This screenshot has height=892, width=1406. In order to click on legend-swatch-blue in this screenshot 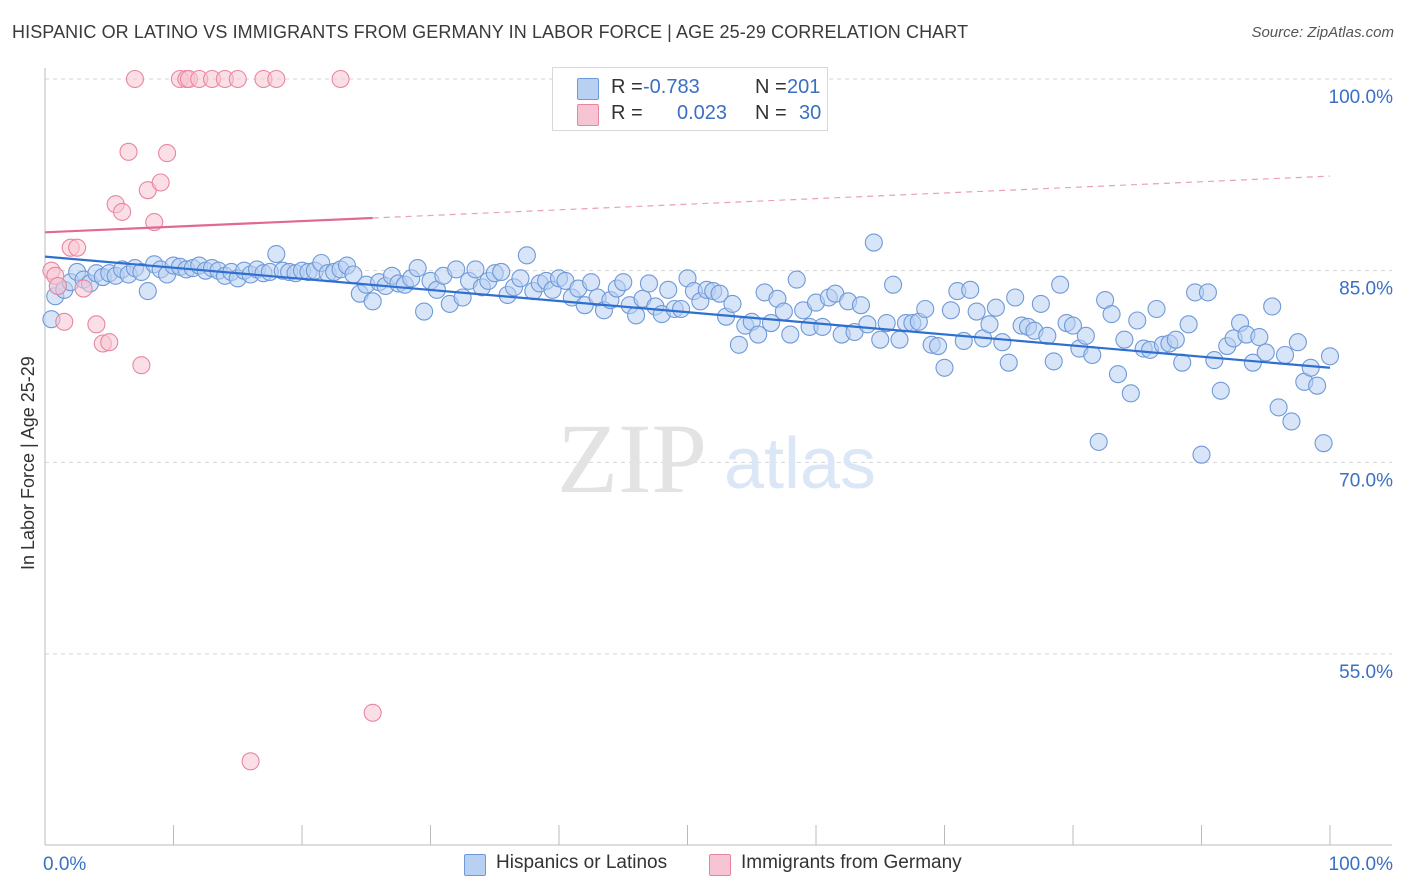, I will do `click(475, 865)`.